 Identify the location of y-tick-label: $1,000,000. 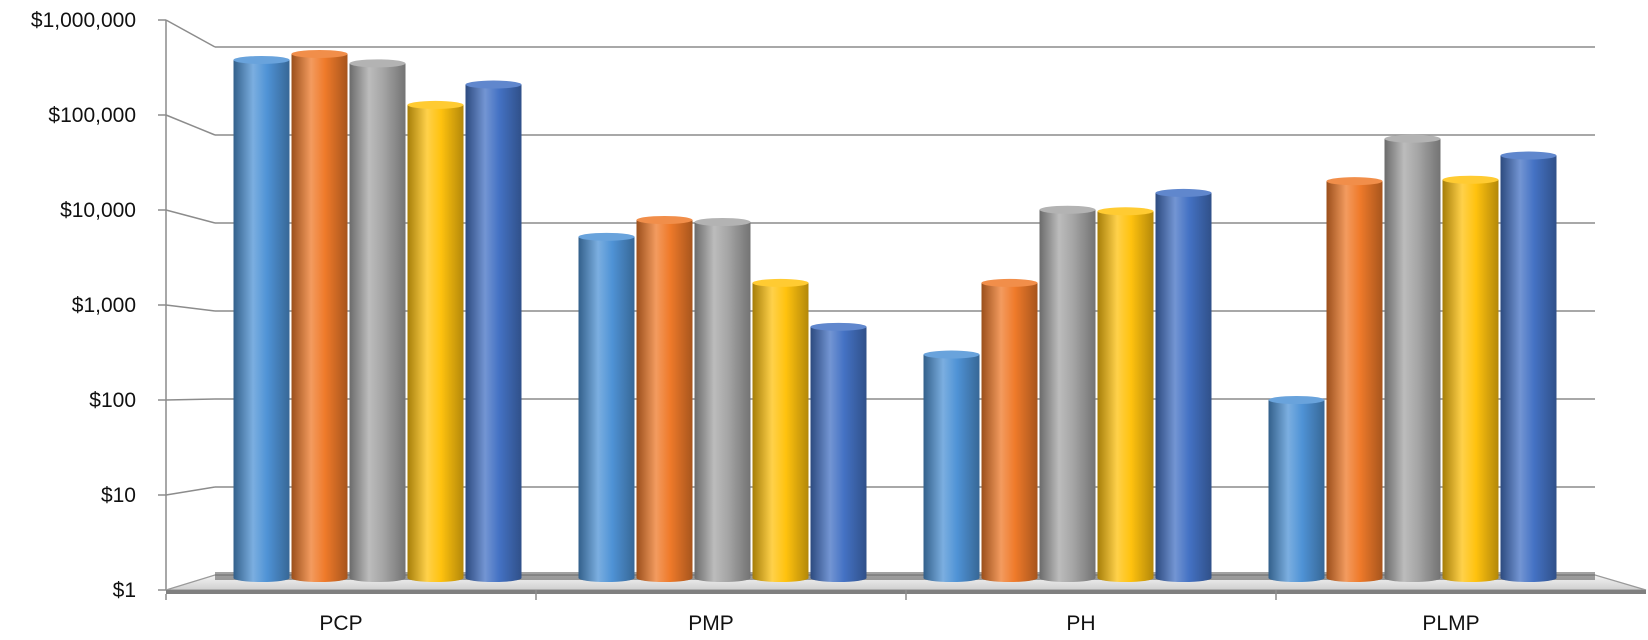
(83, 20).